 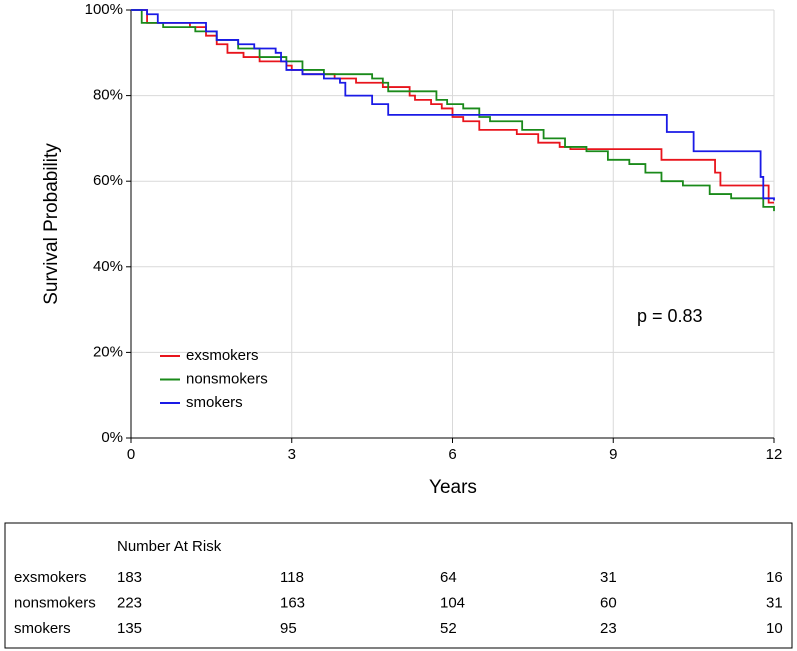 What do you see at coordinates (108, 95) in the screenshot?
I see `y-tick-label: 80%` at bounding box center [108, 95].